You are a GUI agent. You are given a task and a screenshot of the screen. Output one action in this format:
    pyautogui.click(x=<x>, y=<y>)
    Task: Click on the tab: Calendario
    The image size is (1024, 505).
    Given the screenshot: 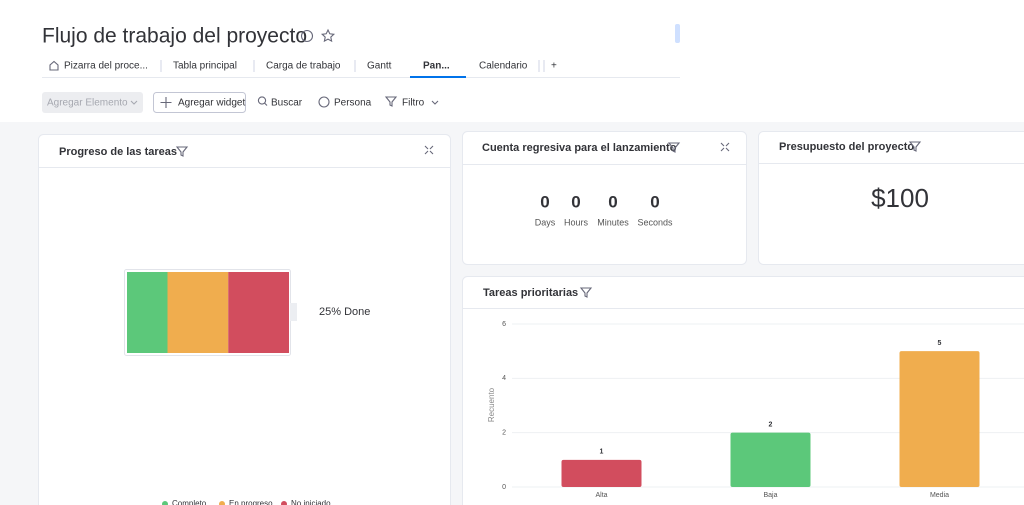 What is the action you would take?
    pyautogui.click(x=503, y=66)
    